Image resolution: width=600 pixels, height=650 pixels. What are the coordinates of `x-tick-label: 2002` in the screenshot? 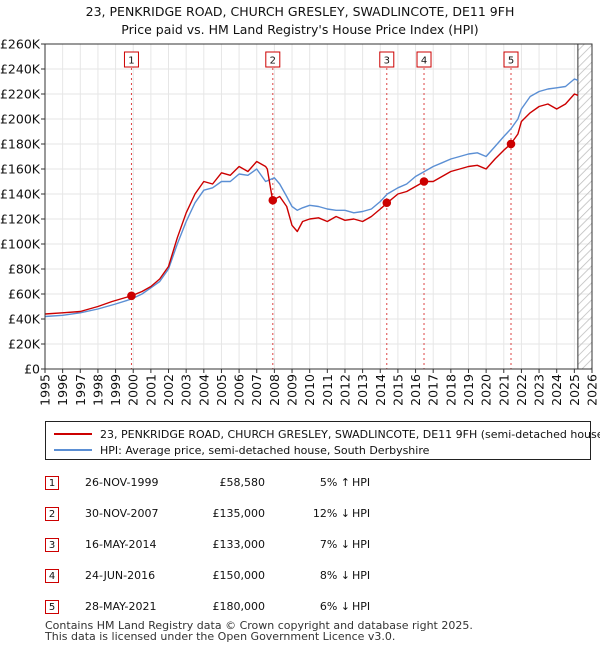 It's located at (168, 390).